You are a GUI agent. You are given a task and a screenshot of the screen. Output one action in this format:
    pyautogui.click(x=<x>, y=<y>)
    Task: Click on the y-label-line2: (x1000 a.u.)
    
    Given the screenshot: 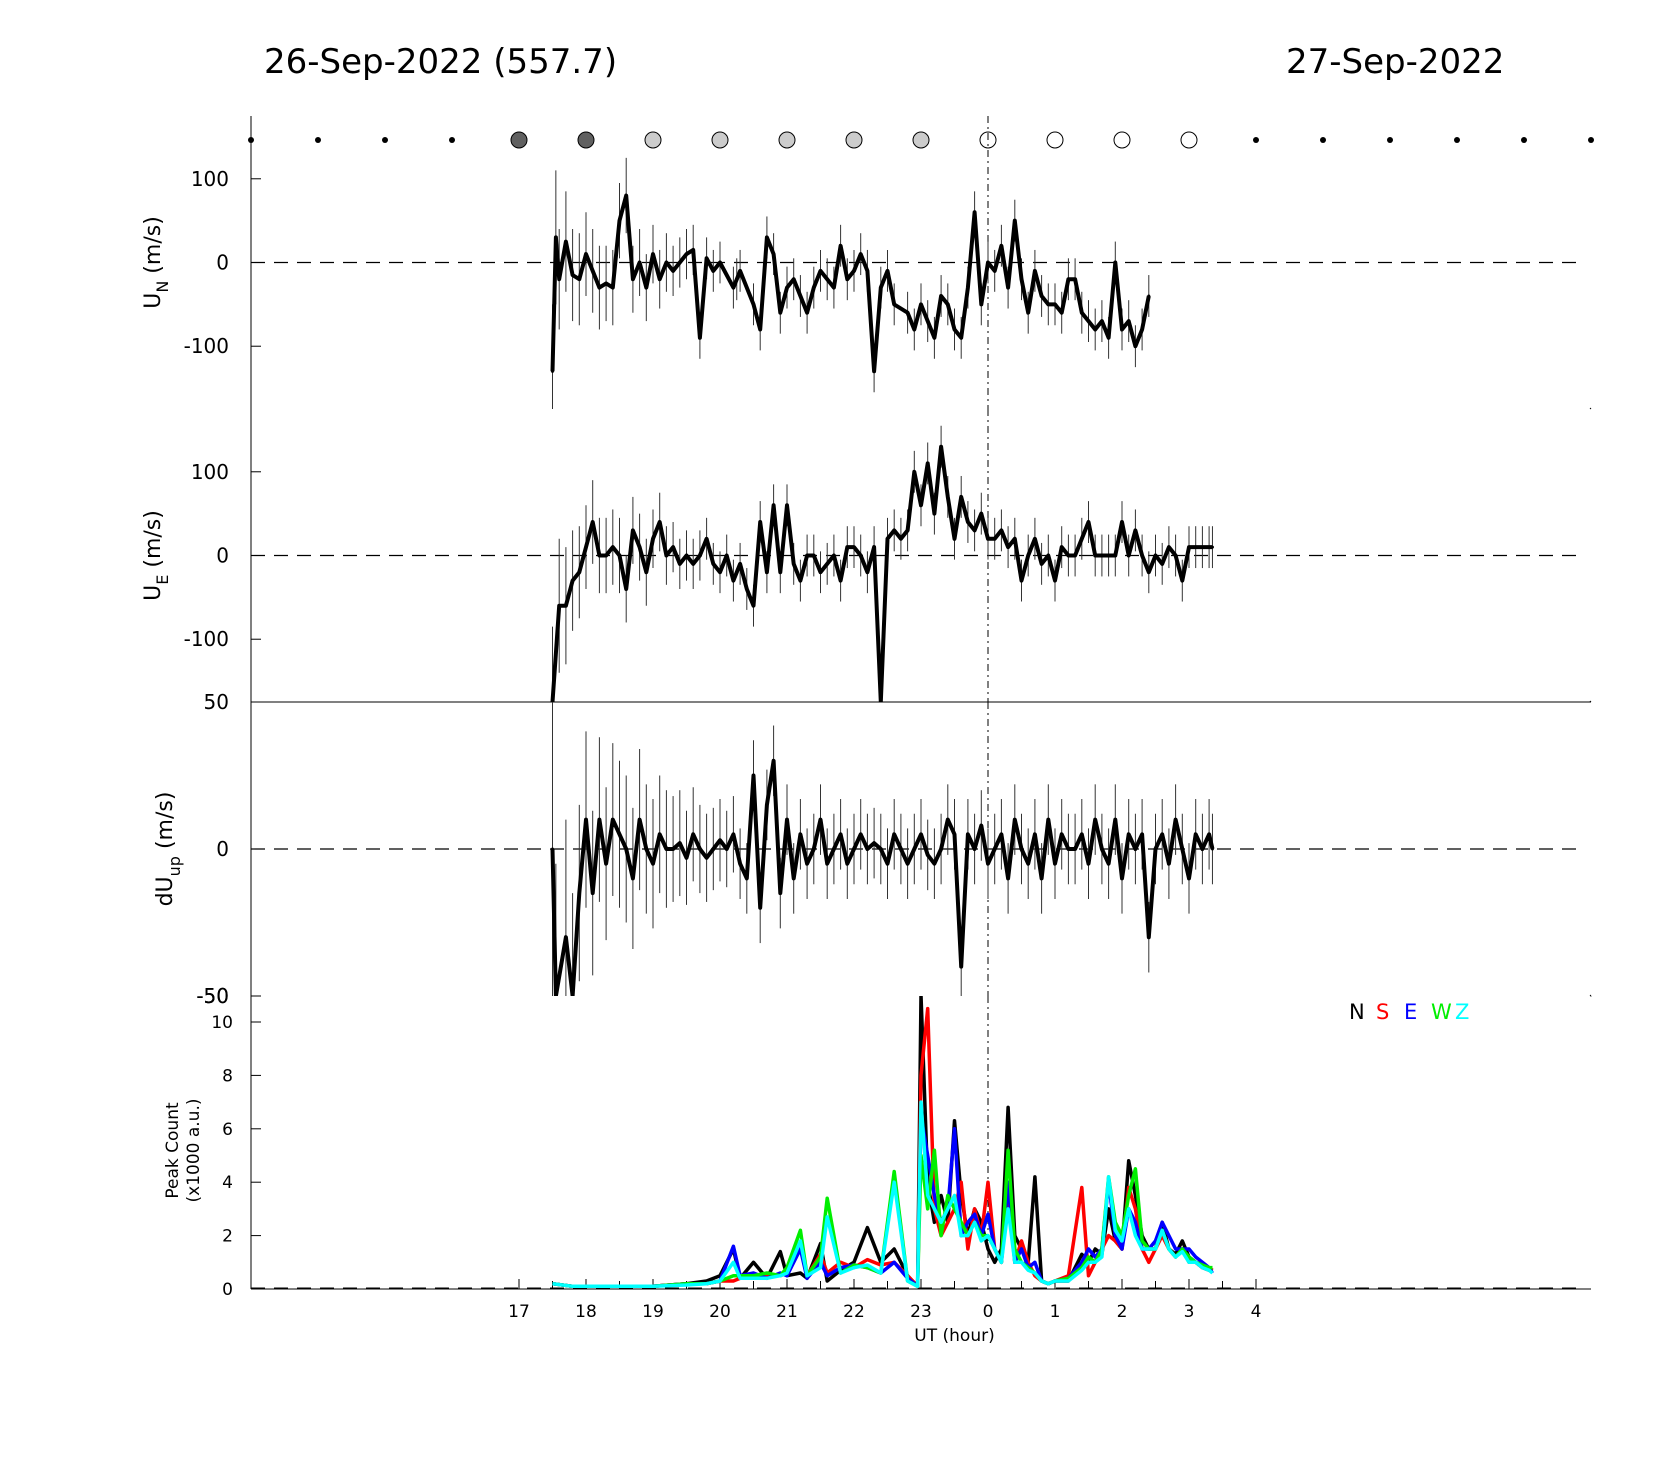 What is the action you would take?
    pyautogui.click(x=194, y=1151)
    